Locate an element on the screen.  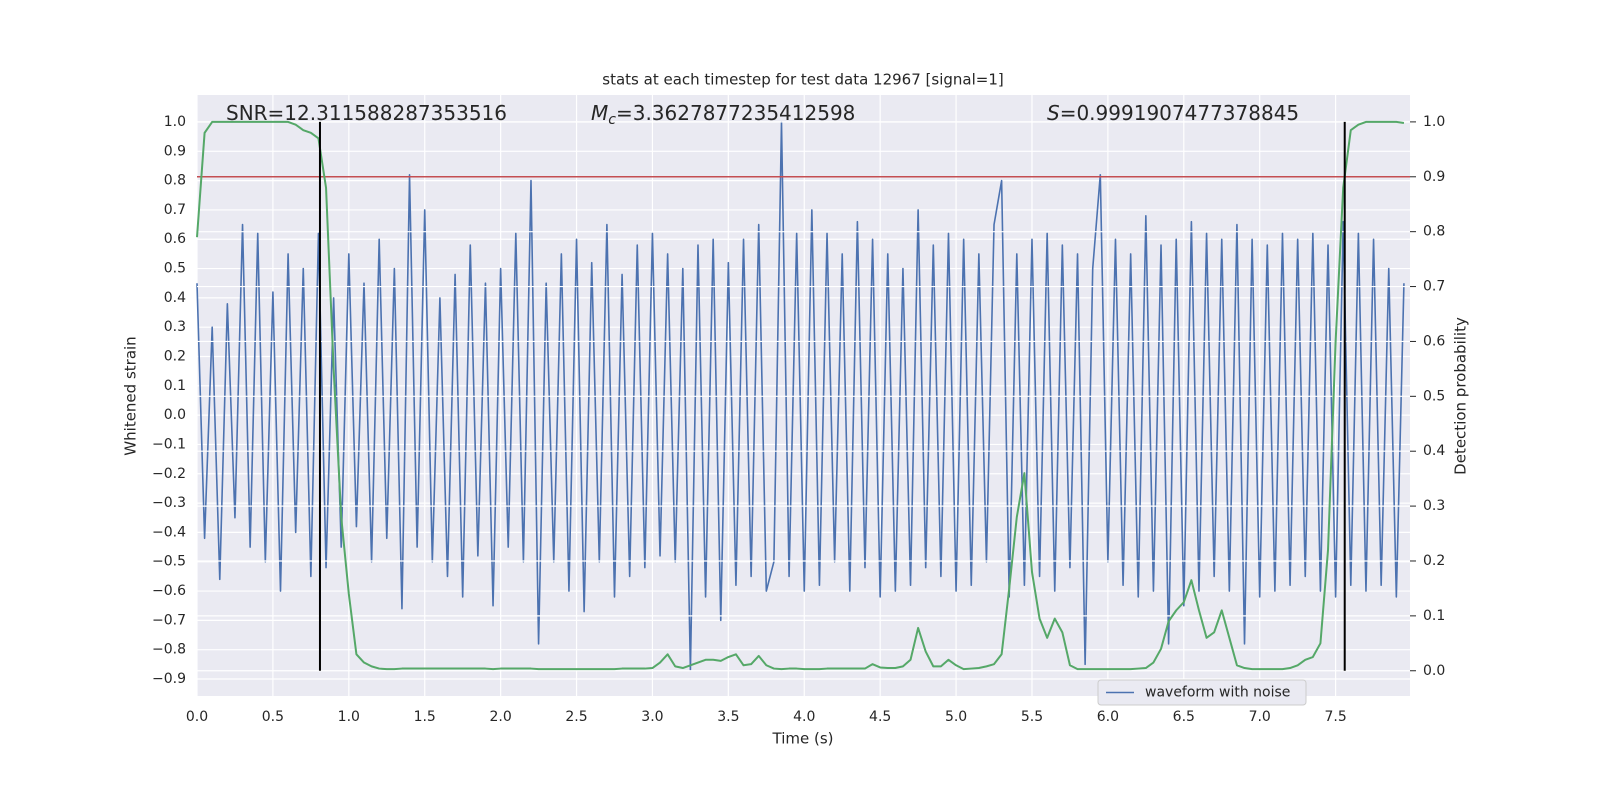
annotation: Mc=3.3627877235412598 is located at coordinates (723, 115).